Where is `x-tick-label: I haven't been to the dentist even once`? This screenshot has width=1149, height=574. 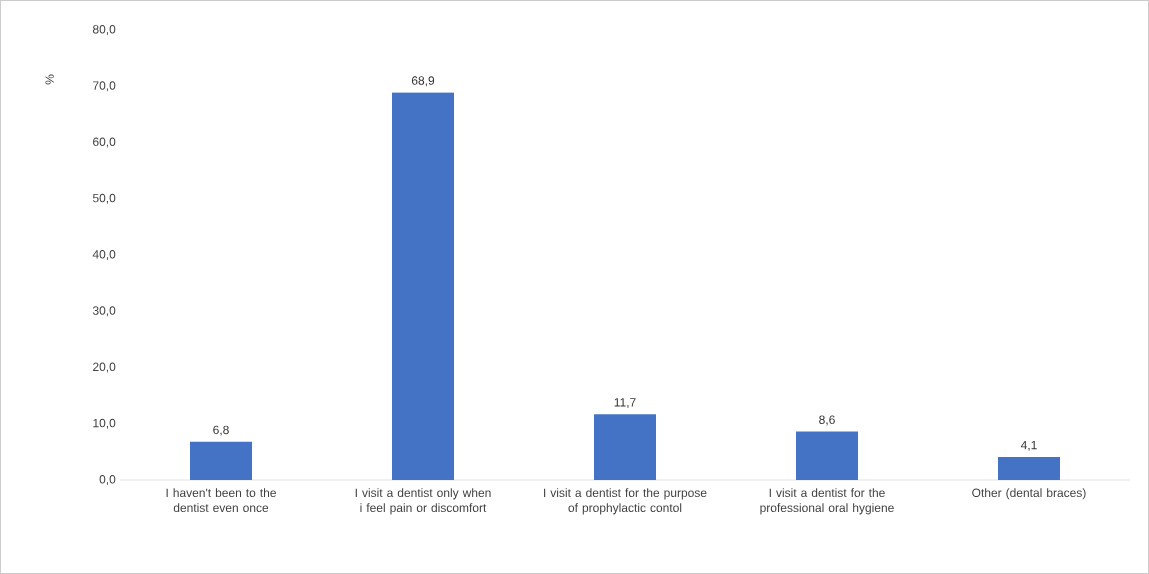 x-tick-label: I haven't been to the dentist even once is located at coordinates (221, 500).